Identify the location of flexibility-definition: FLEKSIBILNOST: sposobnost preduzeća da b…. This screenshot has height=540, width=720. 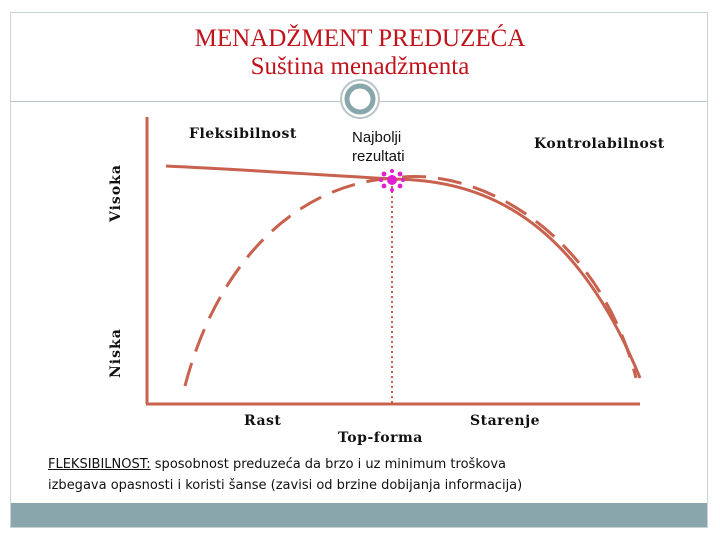
(358, 475).